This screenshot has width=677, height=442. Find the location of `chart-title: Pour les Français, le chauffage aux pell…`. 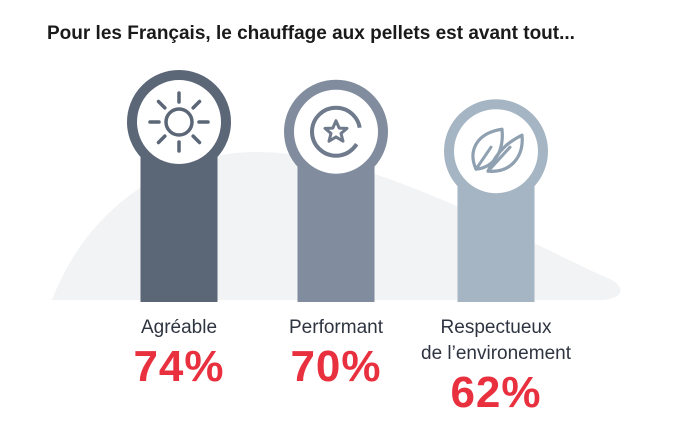

chart-title: Pour les Français, le chauffage aux pell… is located at coordinates (311, 33).